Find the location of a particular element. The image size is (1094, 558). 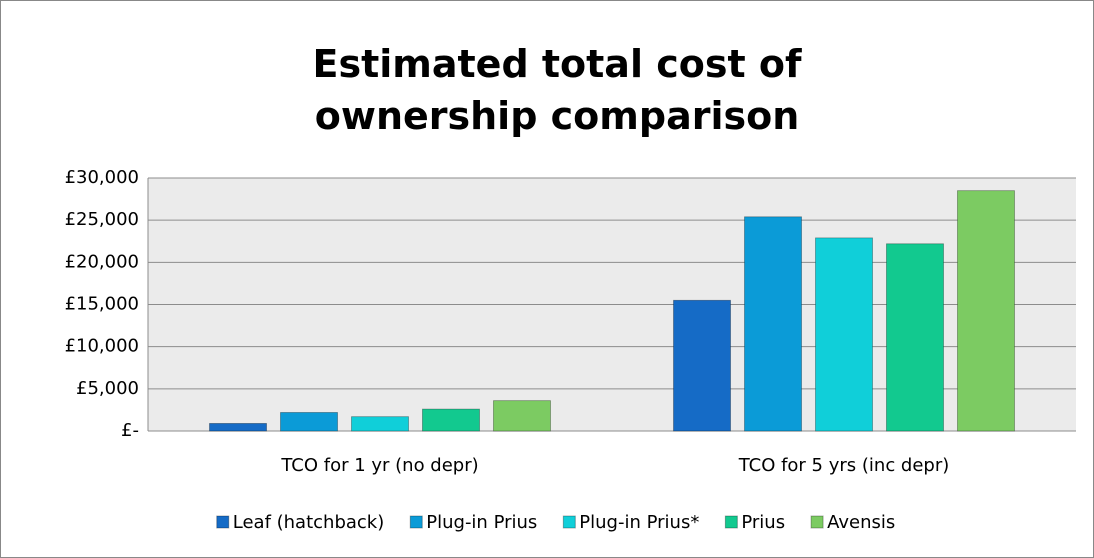

legend-label: Leaf (hatchback) is located at coordinates (309, 522).